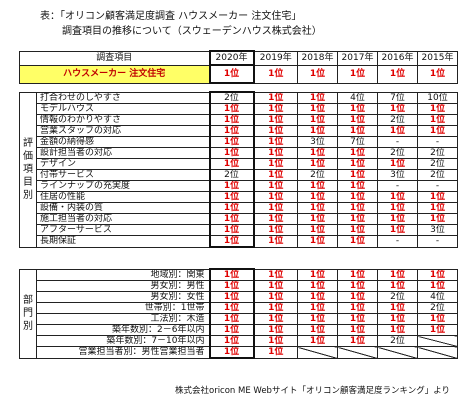 Image resolution: width=474 pixels, height=405 pixels. Describe the element at coordinates (239, 330) in the screenshot. I see `table-row: 築年数別：2－6年以内 1位 1位 1位 1位 1位 1位` at that location.